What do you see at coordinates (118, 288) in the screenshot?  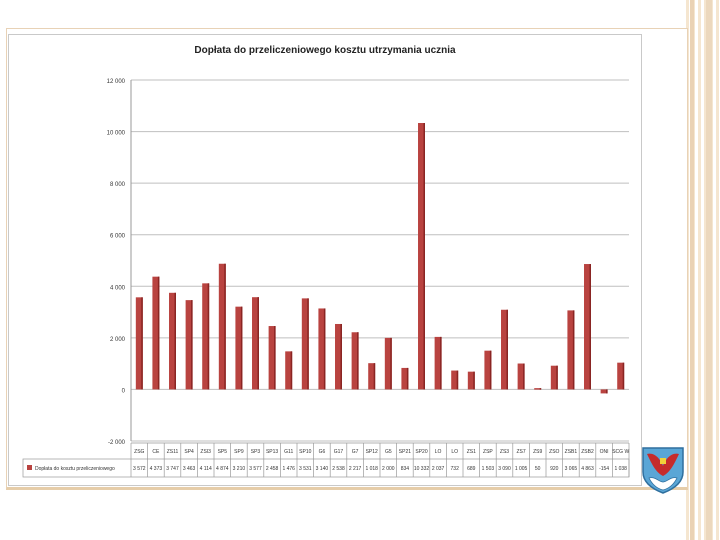 I see `y-tick-label: 4 000` at bounding box center [118, 288].